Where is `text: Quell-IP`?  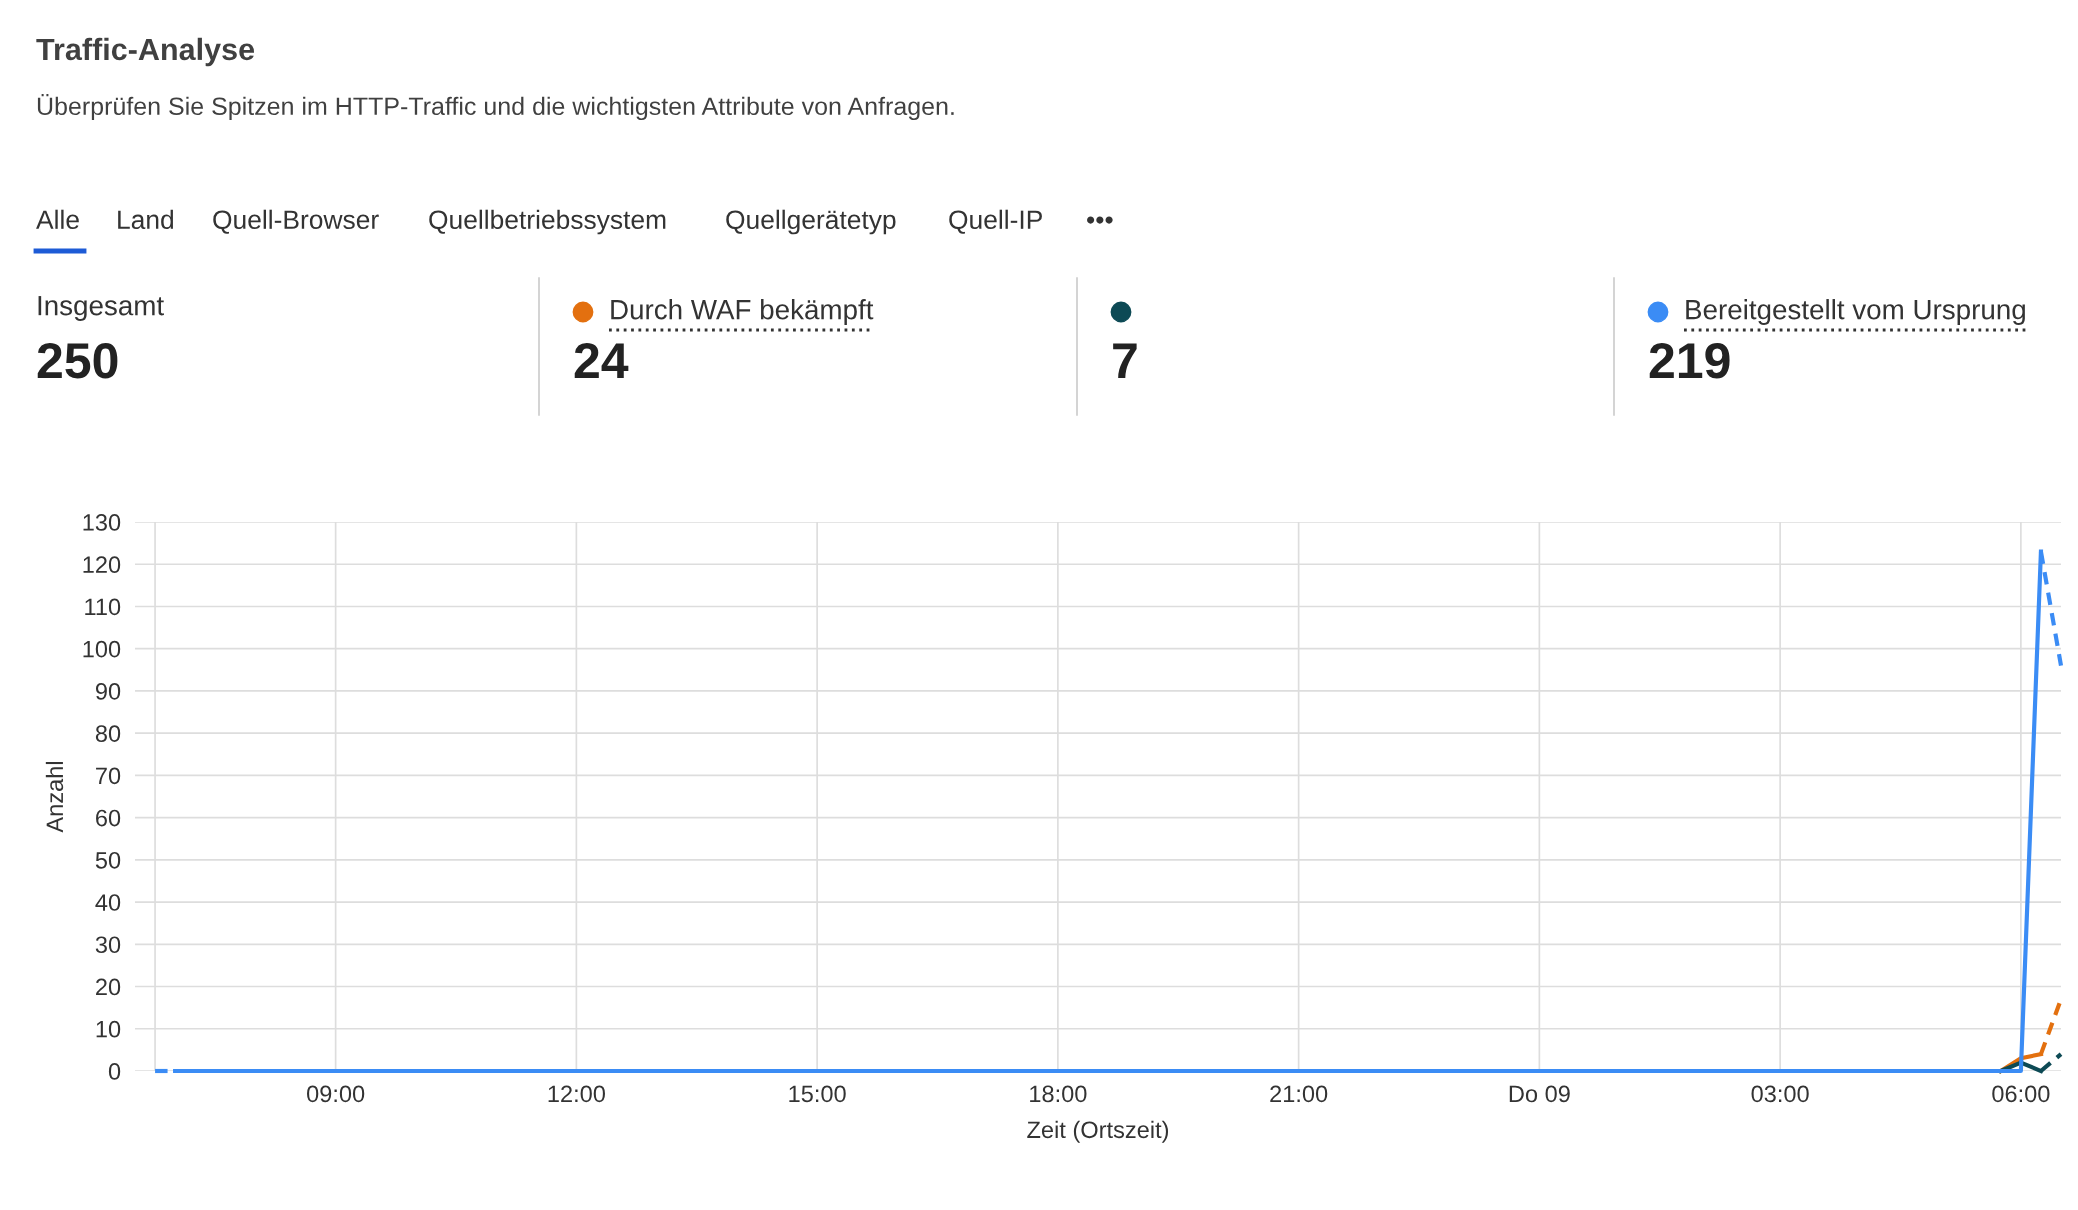 text: Quell-IP is located at coordinates (995, 221).